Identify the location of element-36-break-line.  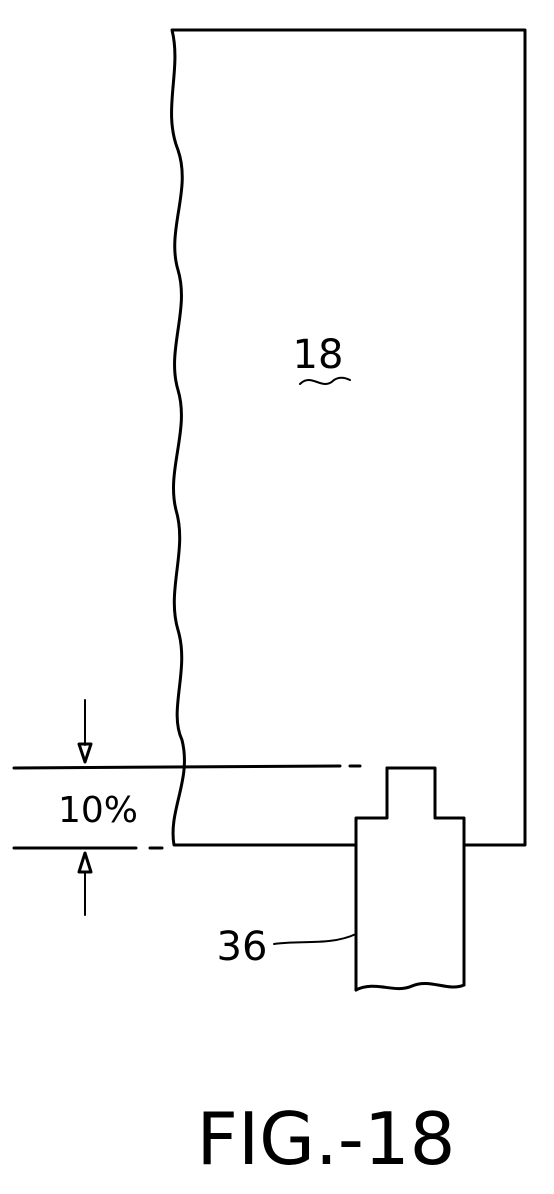
(410, 986).